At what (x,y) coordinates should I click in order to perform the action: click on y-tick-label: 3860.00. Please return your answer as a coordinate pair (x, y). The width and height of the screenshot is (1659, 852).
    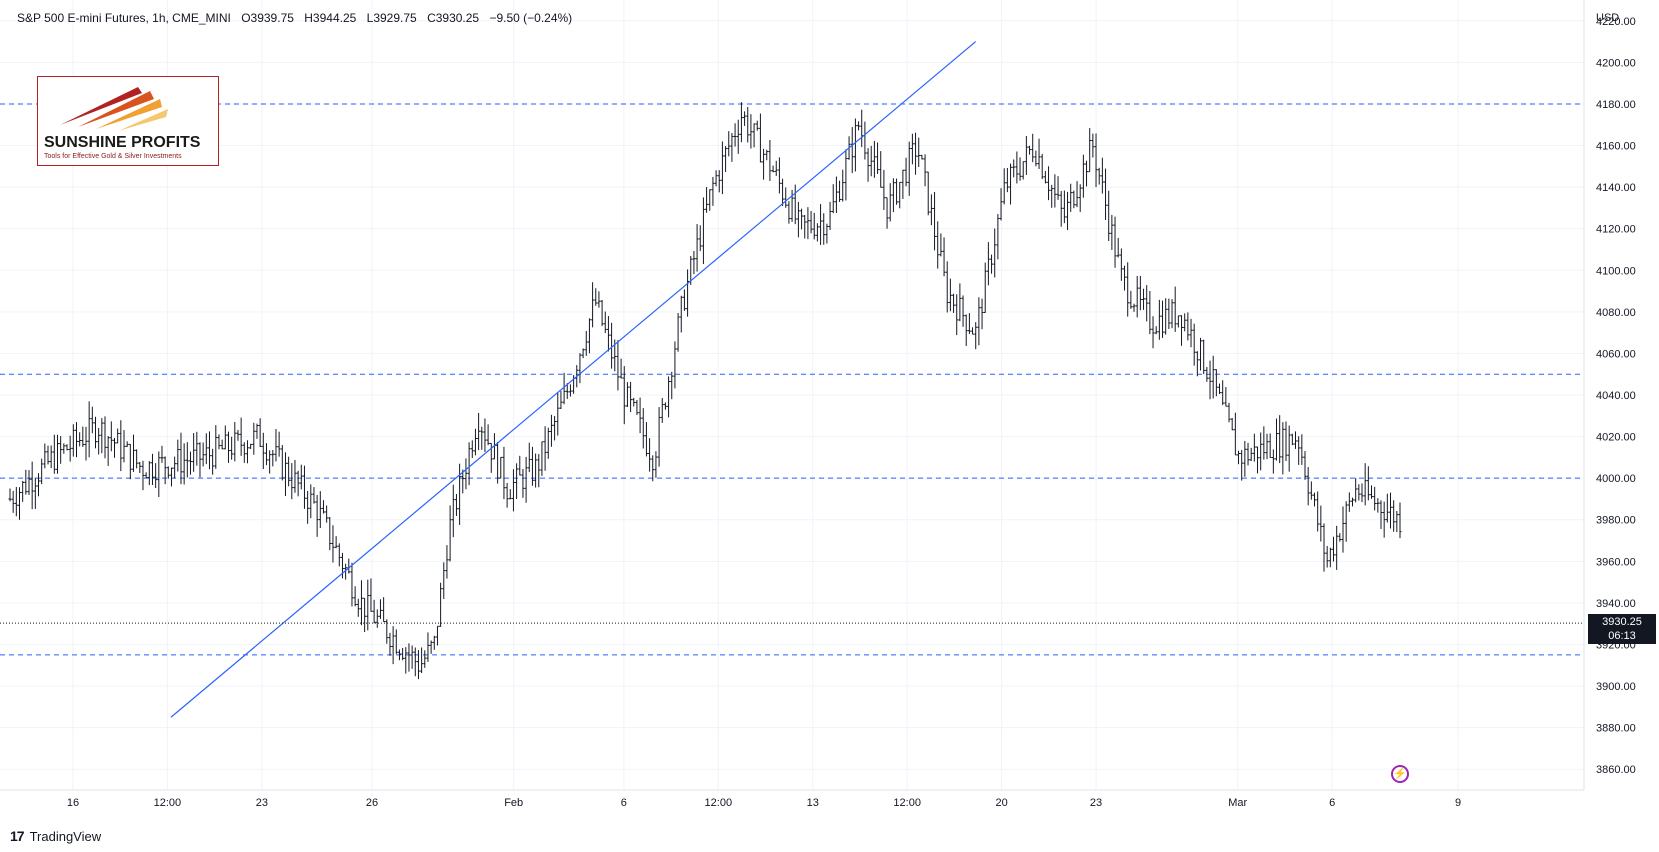
    Looking at the image, I should click on (1616, 770).